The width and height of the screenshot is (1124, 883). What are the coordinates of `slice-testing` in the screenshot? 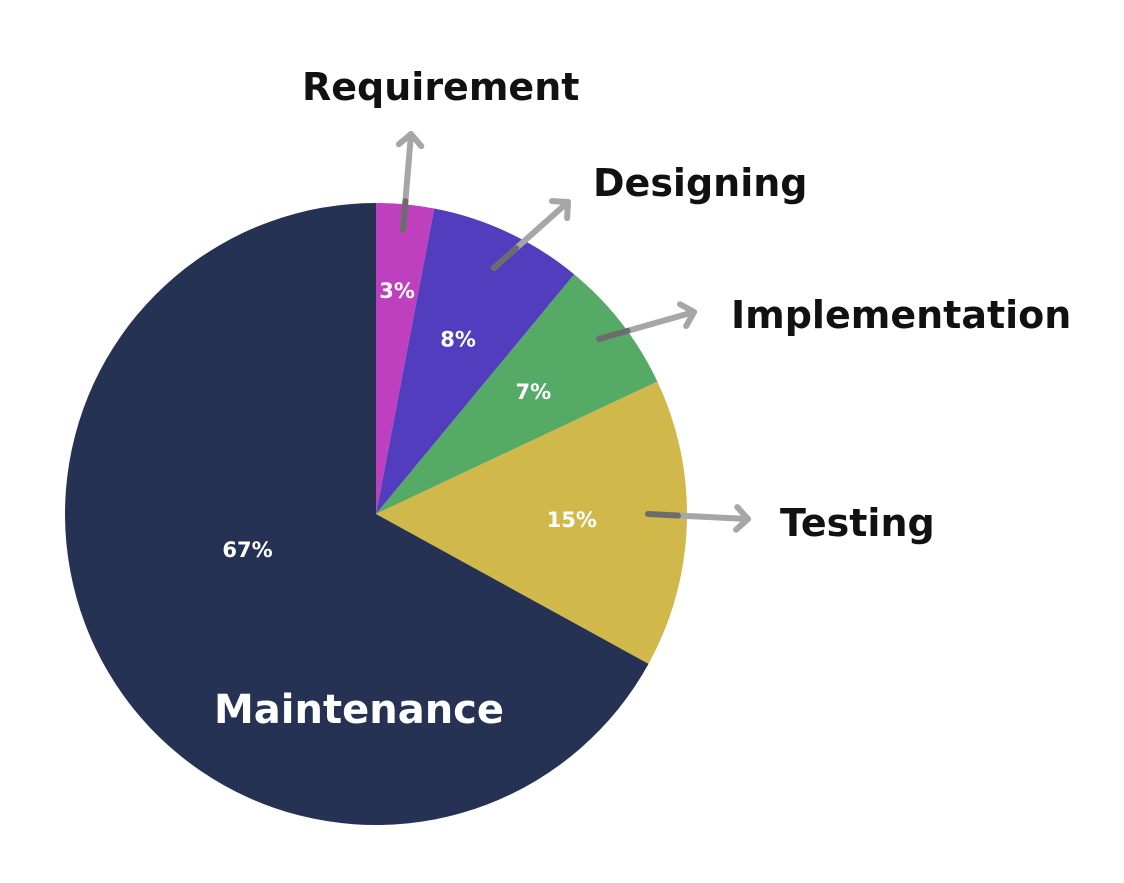 It's located at (532, 522).